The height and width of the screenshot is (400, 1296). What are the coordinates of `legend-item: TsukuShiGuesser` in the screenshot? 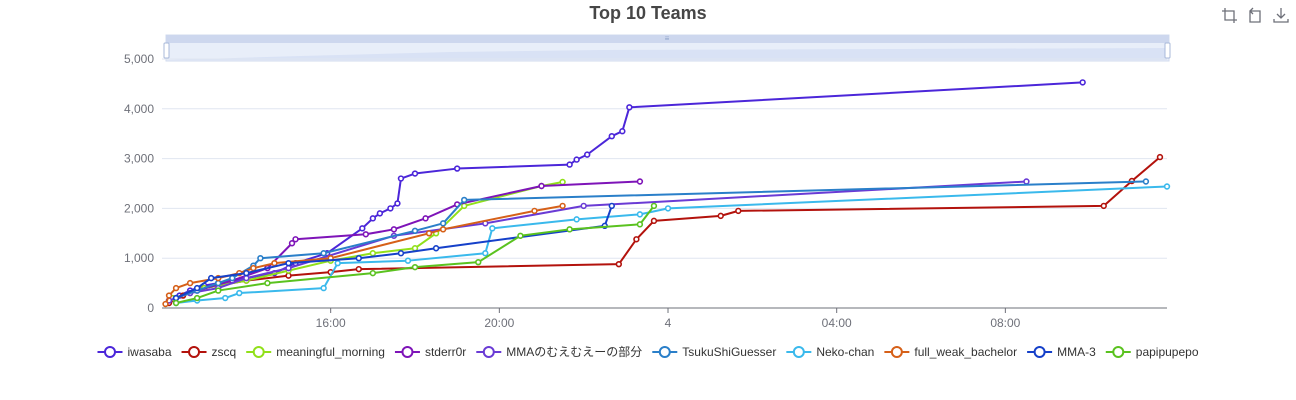 It's located at (714, 352).